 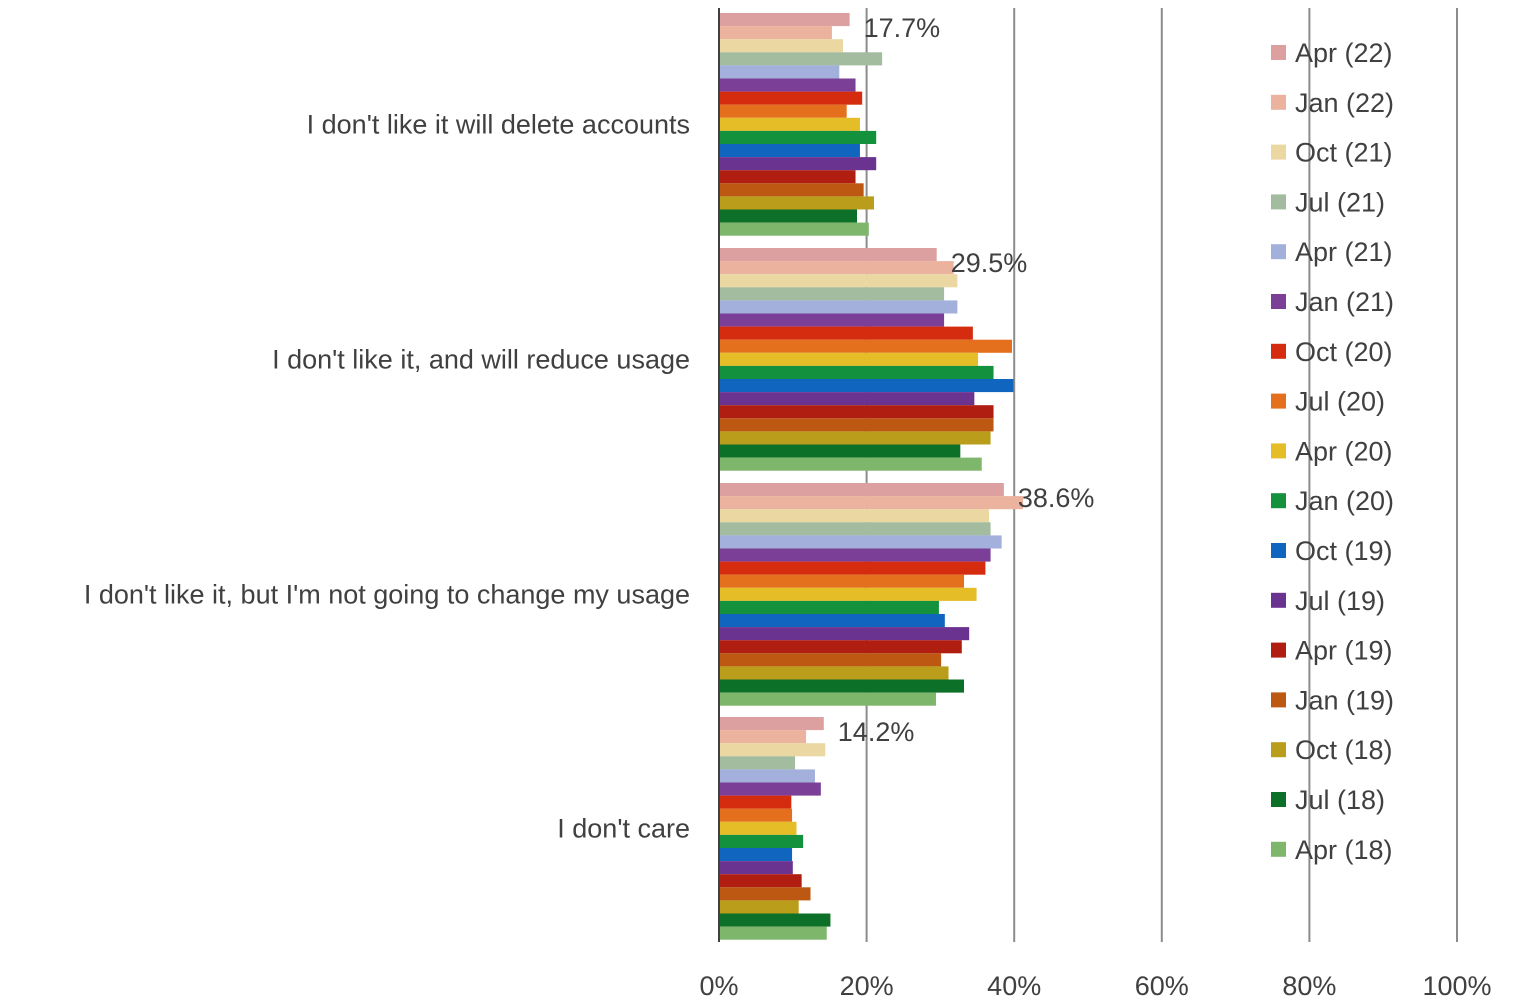 I want to click on x-tick-label: 60%, so click(x=1162, y=986).